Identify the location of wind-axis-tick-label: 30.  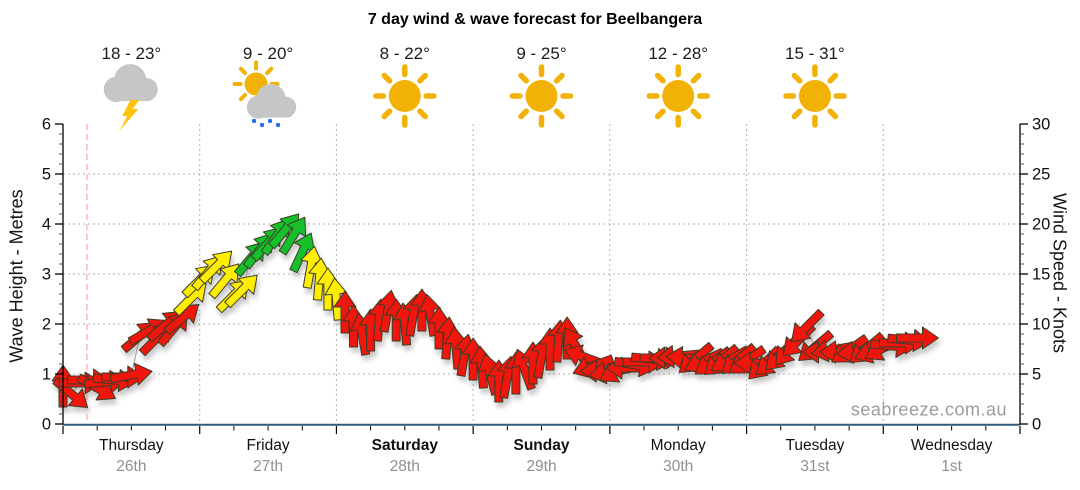
(1041, 125).